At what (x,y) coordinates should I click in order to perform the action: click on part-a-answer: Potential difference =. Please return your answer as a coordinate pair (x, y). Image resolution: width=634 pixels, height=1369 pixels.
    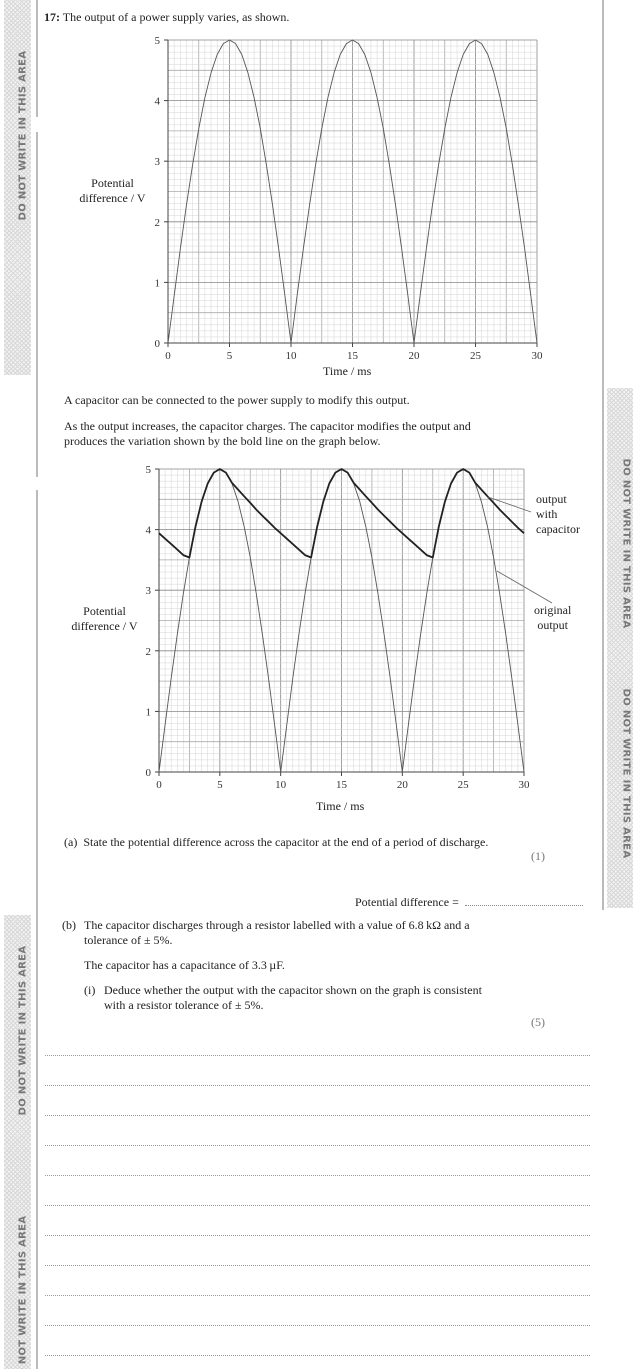
    Looking at the image, I should click on (469, 901).